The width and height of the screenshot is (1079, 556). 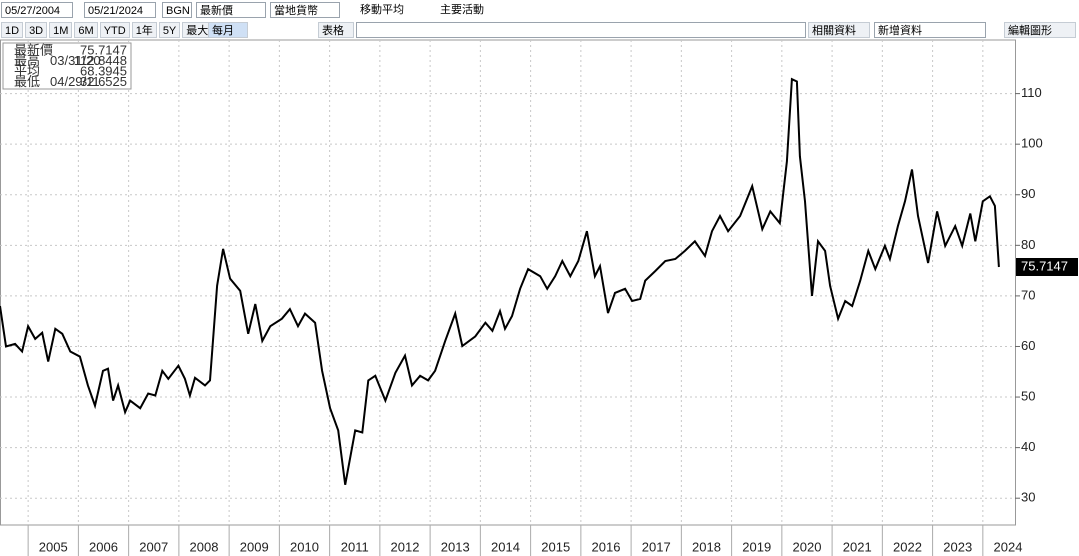 I want to click on end-date: 05/21/2024, so click(x=120, y=10).